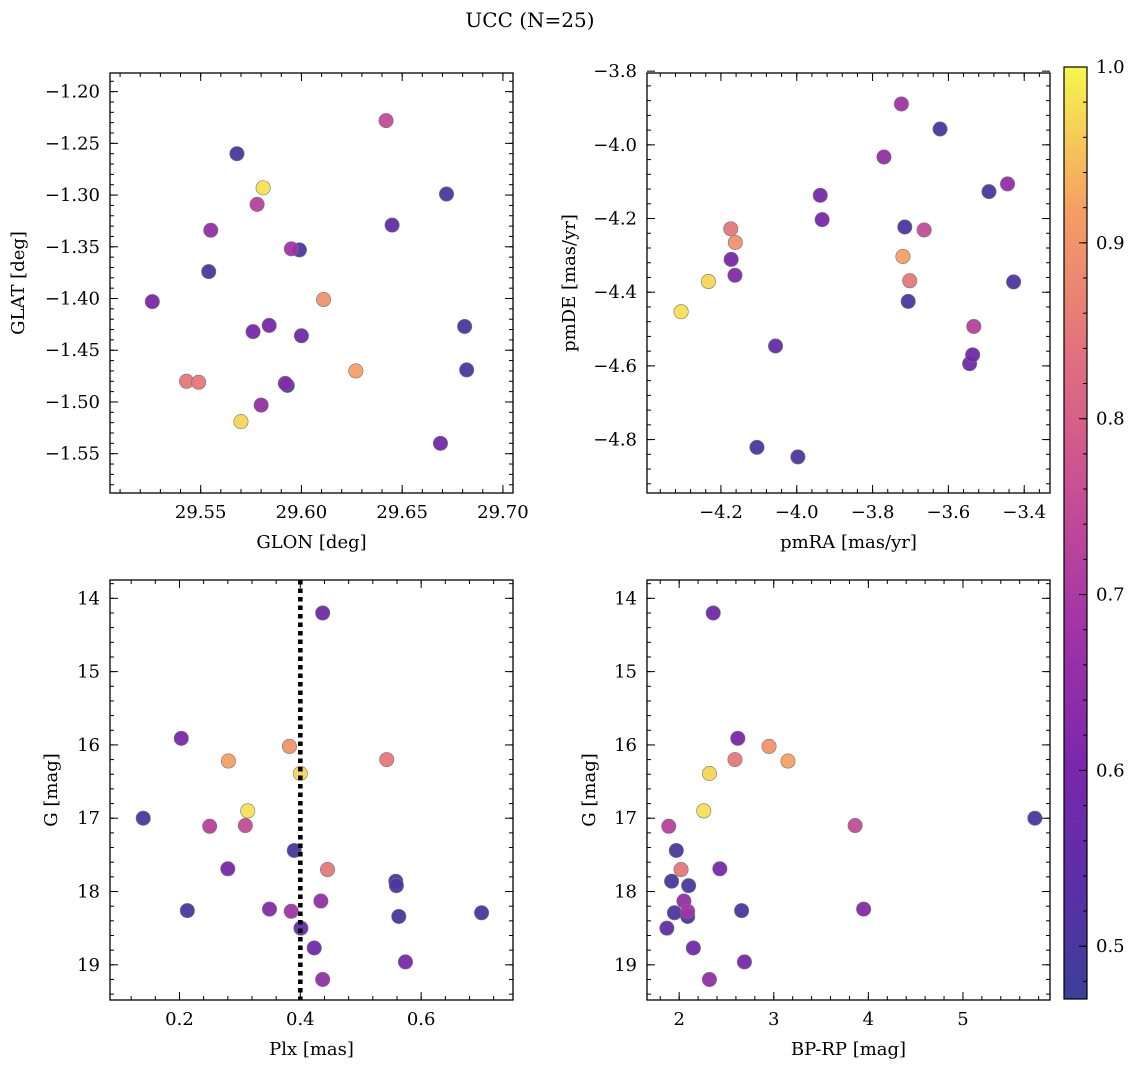 This screenshot has width=1136, height=1067. I want to click on colorbar-tick-label: 0.8, so click(1110, 419).